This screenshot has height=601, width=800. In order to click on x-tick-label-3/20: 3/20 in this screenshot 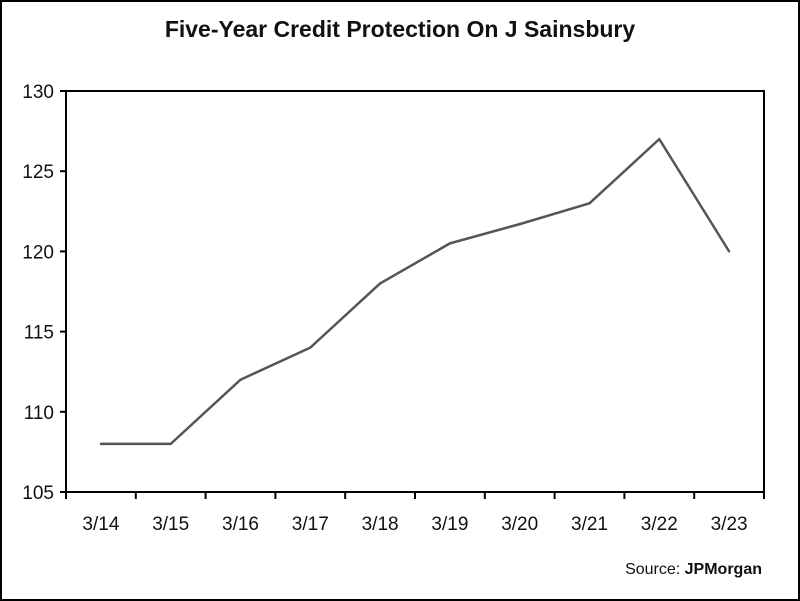, I will do `click(519, 524)`.